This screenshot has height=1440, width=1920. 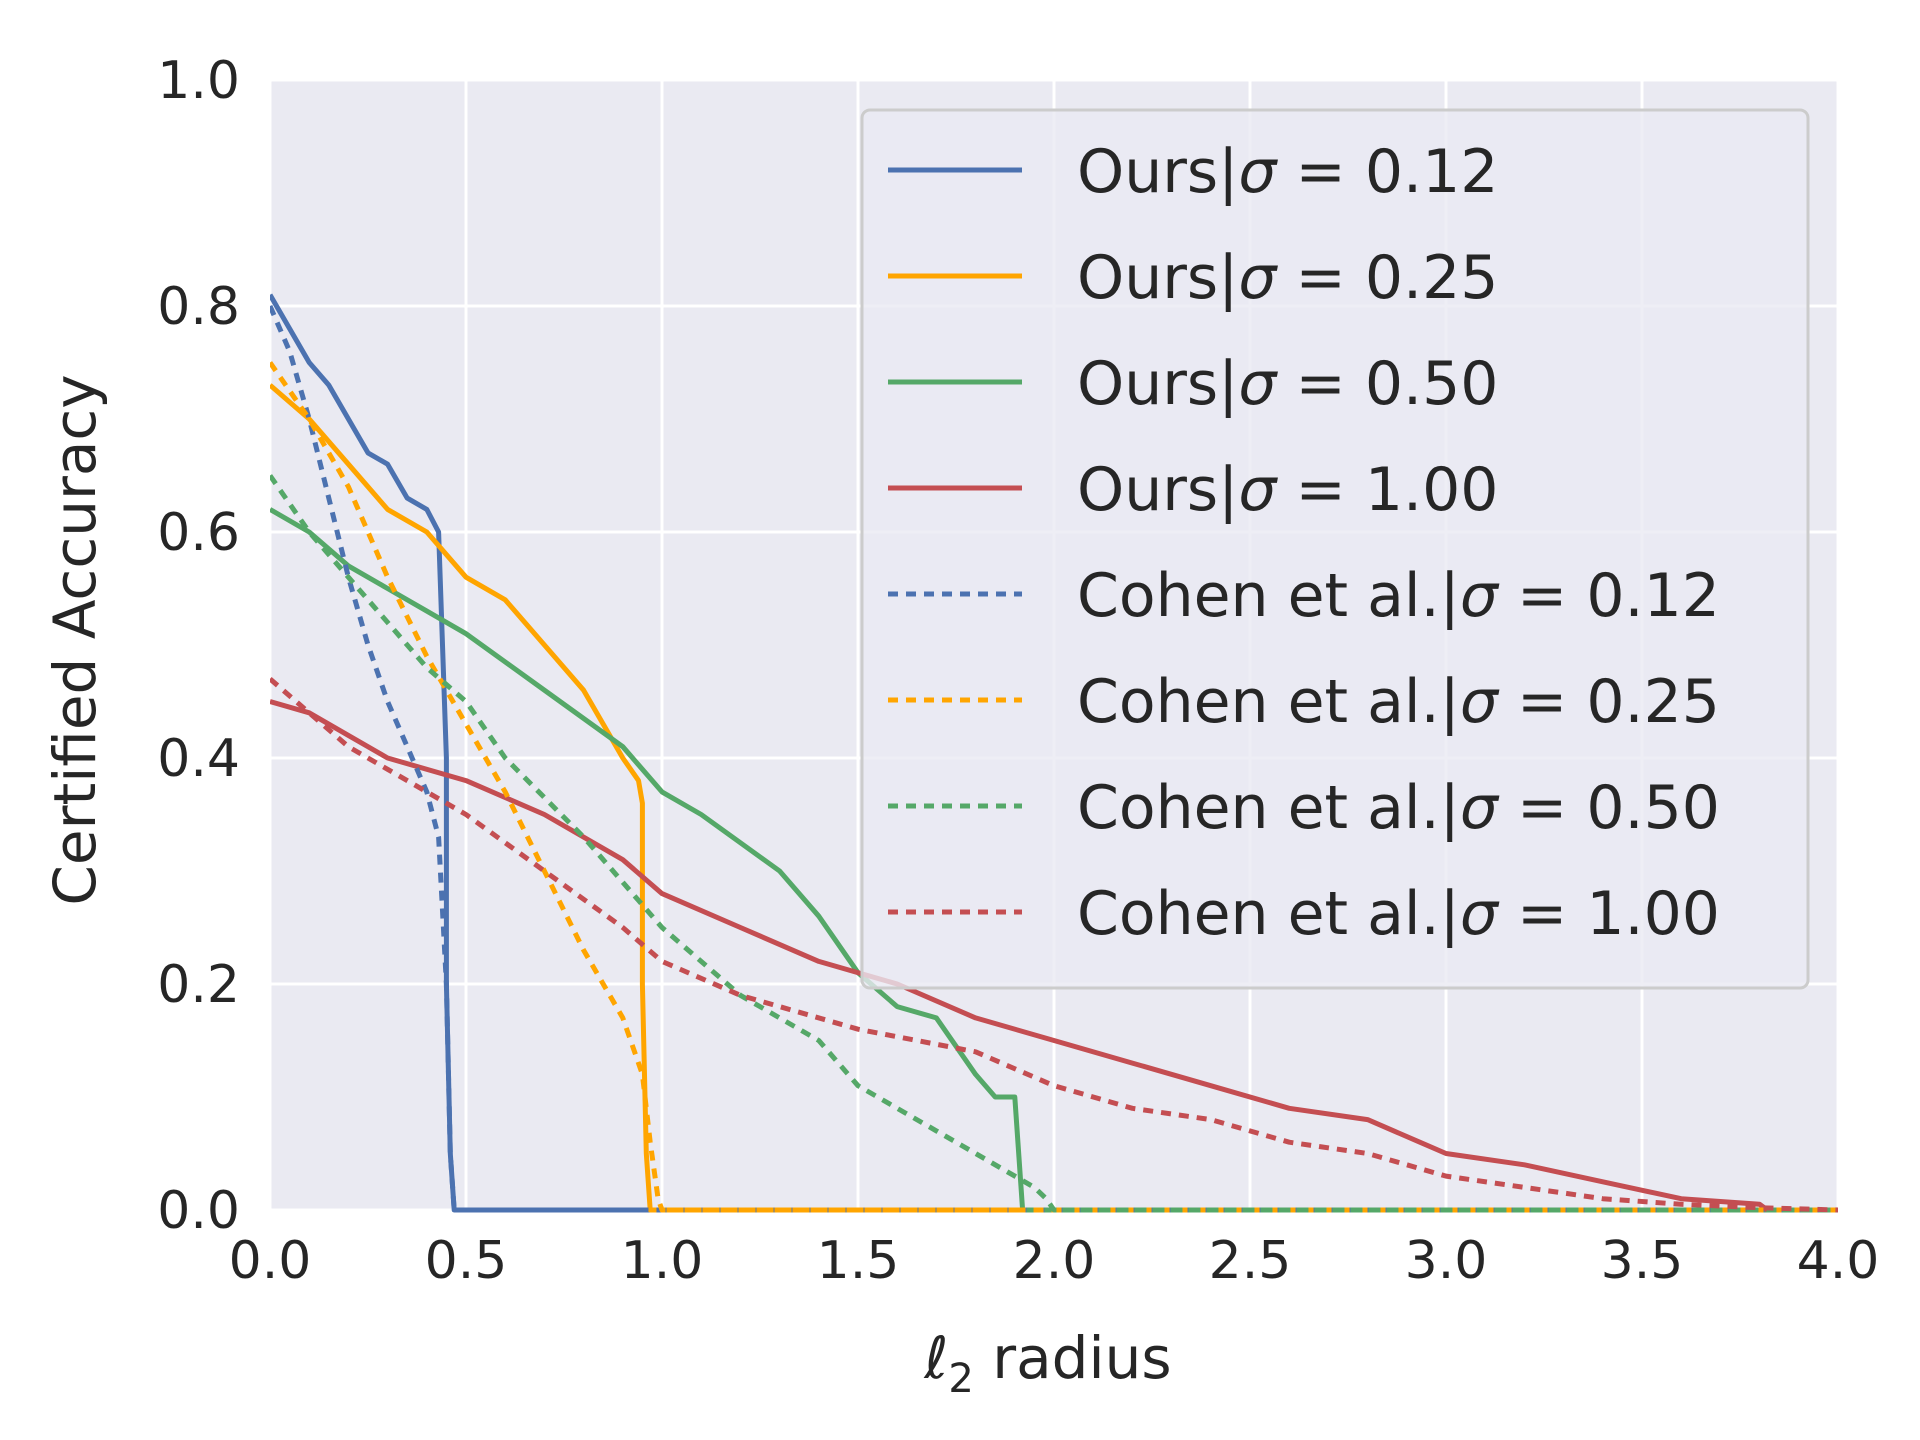 What do you see at coordinates (198, 759) in the screenshot?
I see `y-tick-label: 0.4` at bounding box center [198, 759].